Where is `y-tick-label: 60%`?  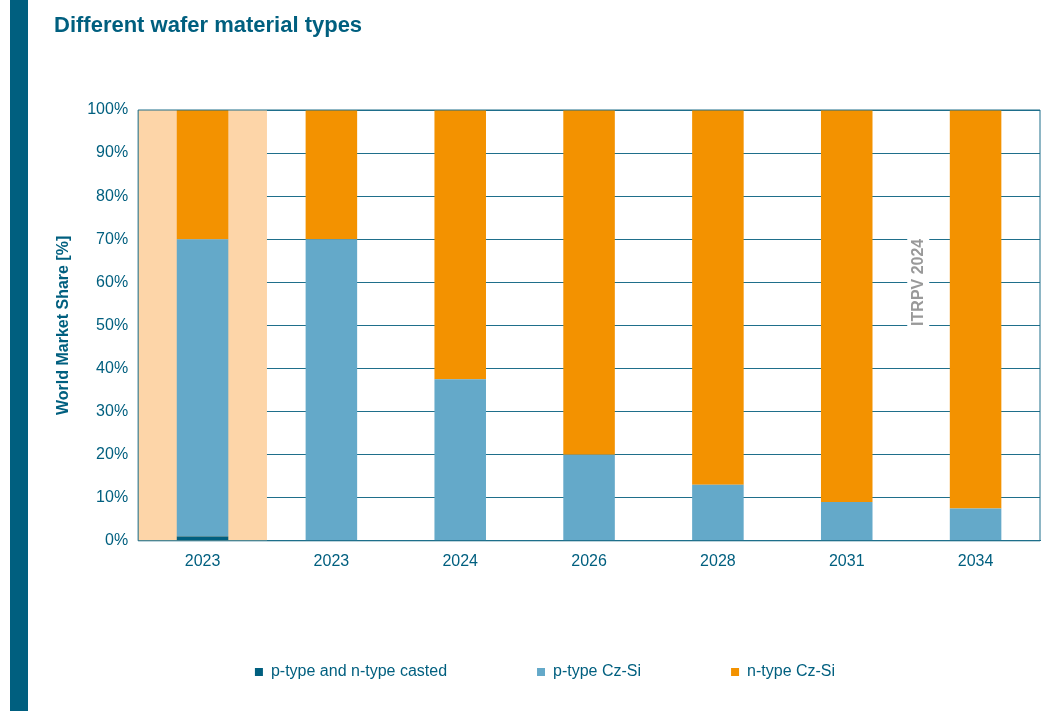 y-tick-label: 60% is located at coordinates (112, 281).